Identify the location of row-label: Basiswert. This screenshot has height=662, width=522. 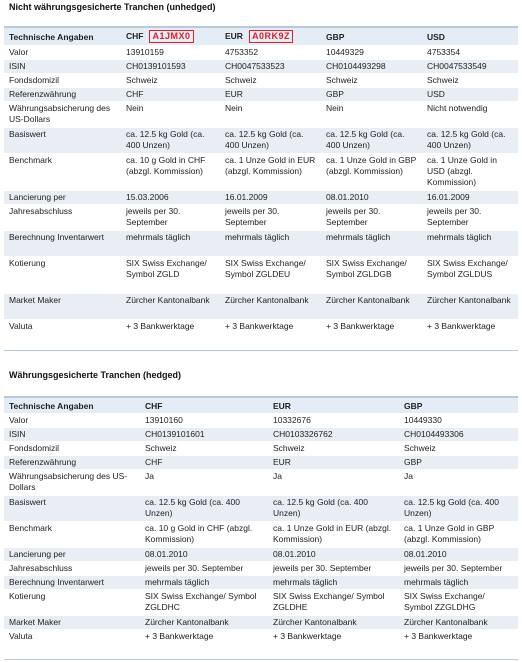
(72, 508).